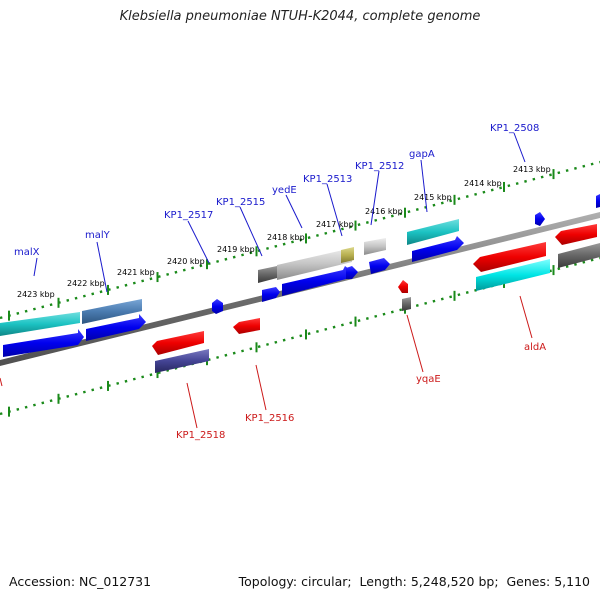 The image size is (600, 600). Describe the element at coordinates (116, 327) in the screenshot. I see `gene-malY-arrow` at that location.